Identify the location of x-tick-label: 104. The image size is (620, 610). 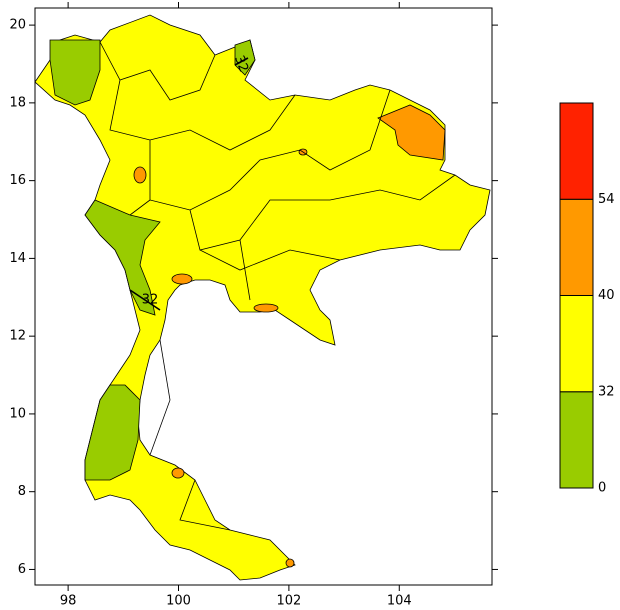
(399, 601).